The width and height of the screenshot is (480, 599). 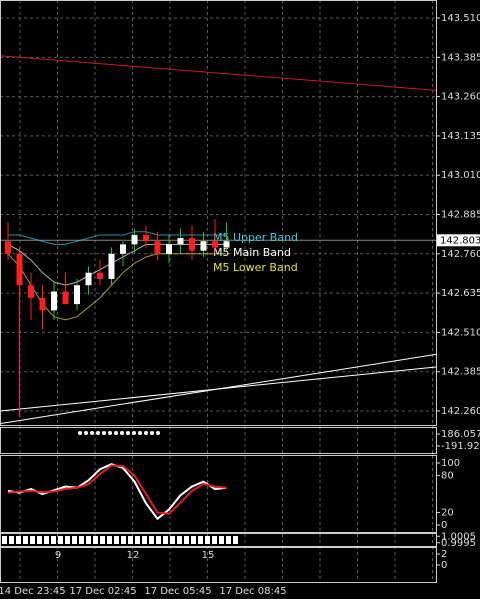 What do you see at coordinates (102, 591) in the screenshot?
I see `time-label: 17 Dec 02:45` at bounding box center [102, 591].